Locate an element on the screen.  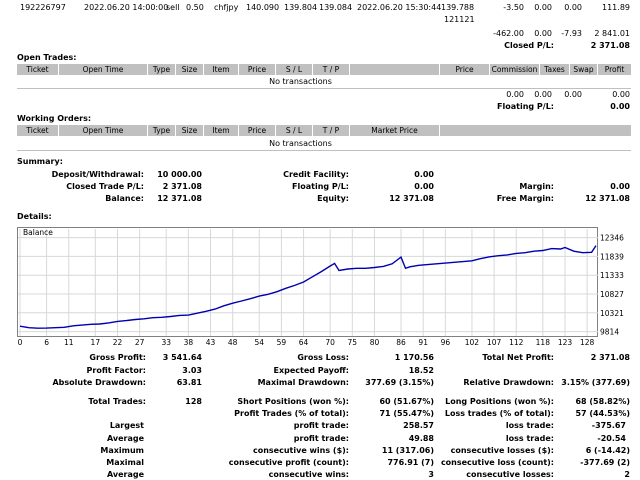
x-tick-label: 123 is located at coordinates (565, 342).